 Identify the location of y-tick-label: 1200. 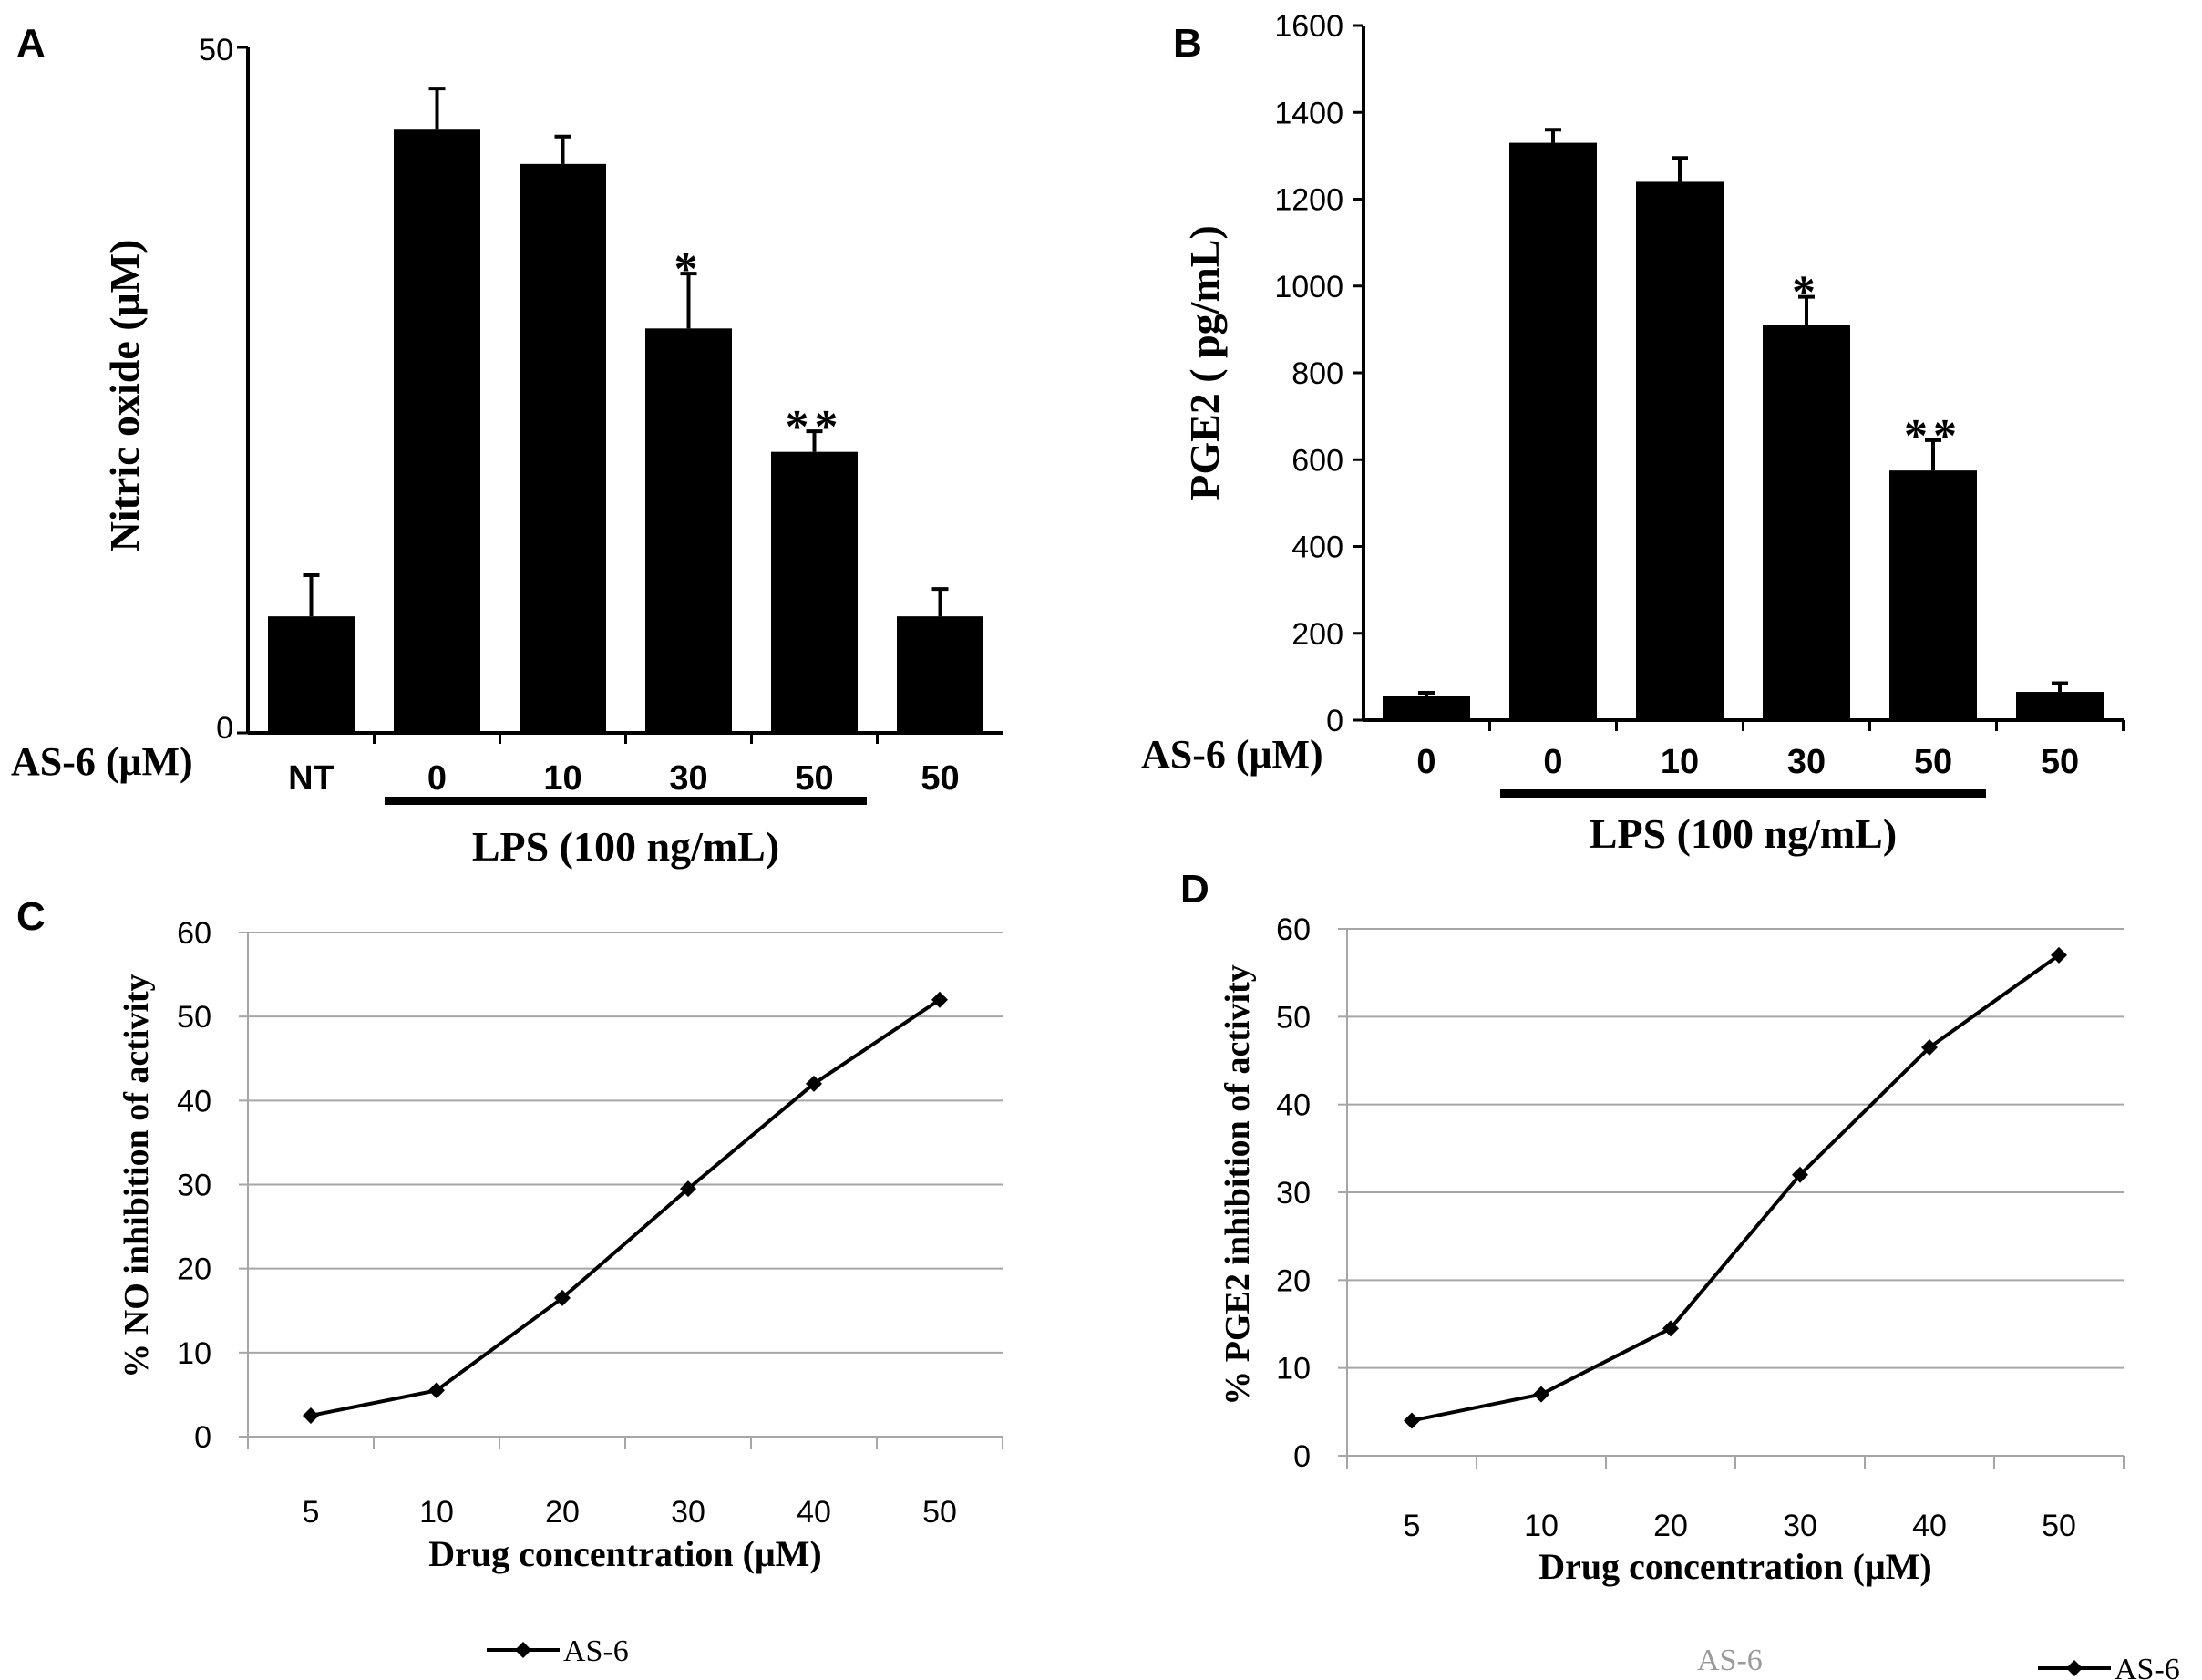
(1308, 201).